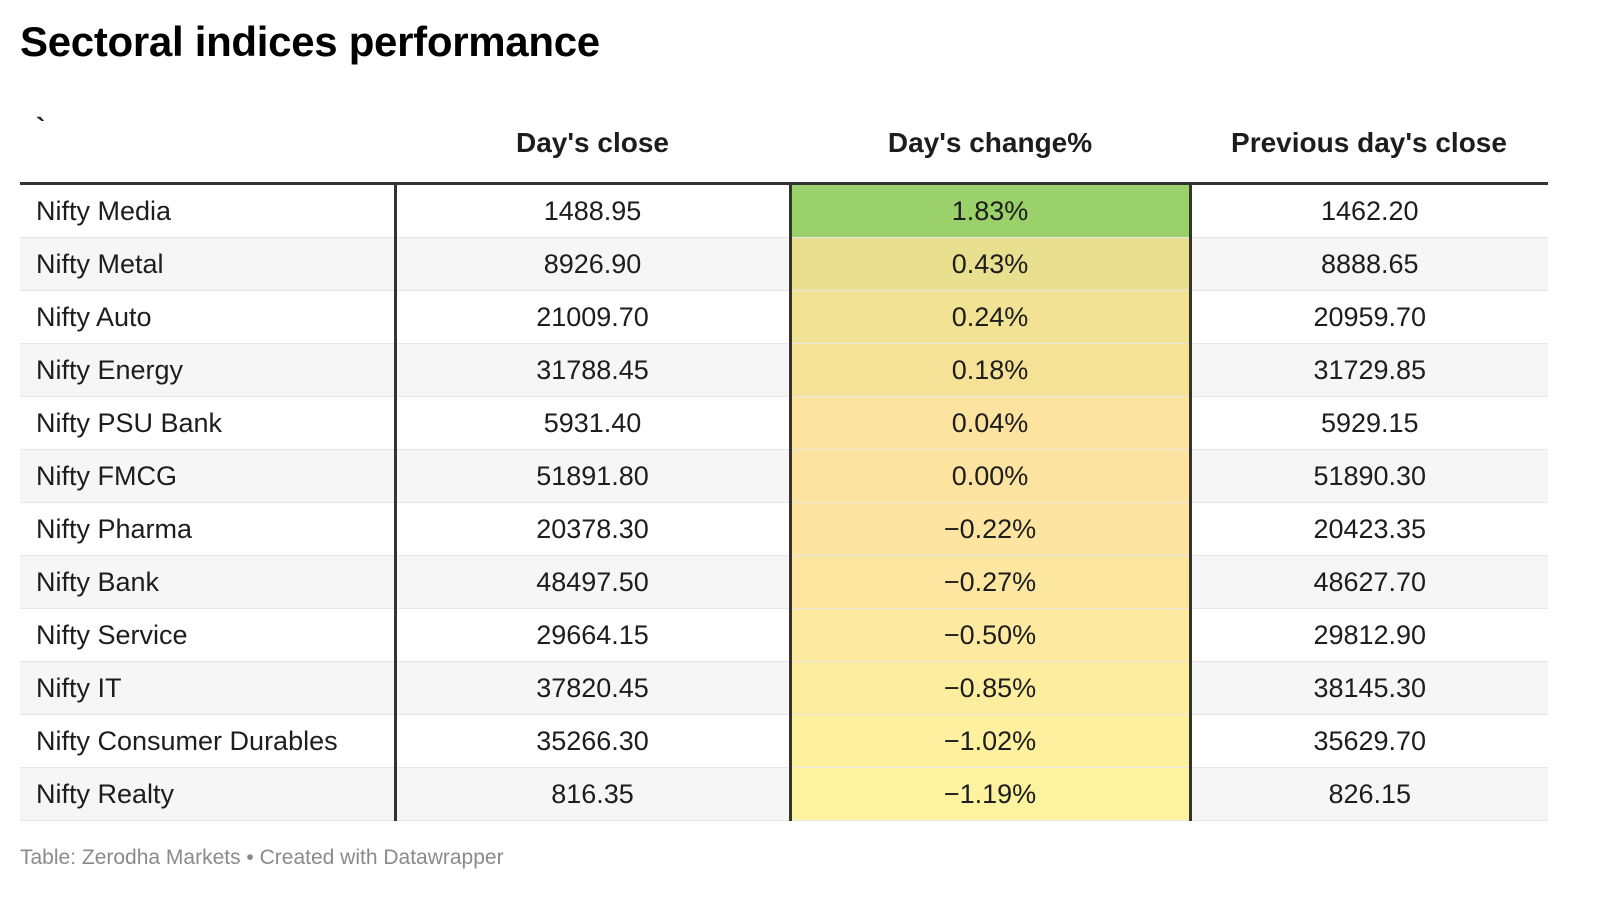 The width and height of the screenshot is (1608, 914). What do you see at coordinates (591, 264) in the screenshot?
I see `day-close-cell: 8926.90` at bounding box center [591, 264].